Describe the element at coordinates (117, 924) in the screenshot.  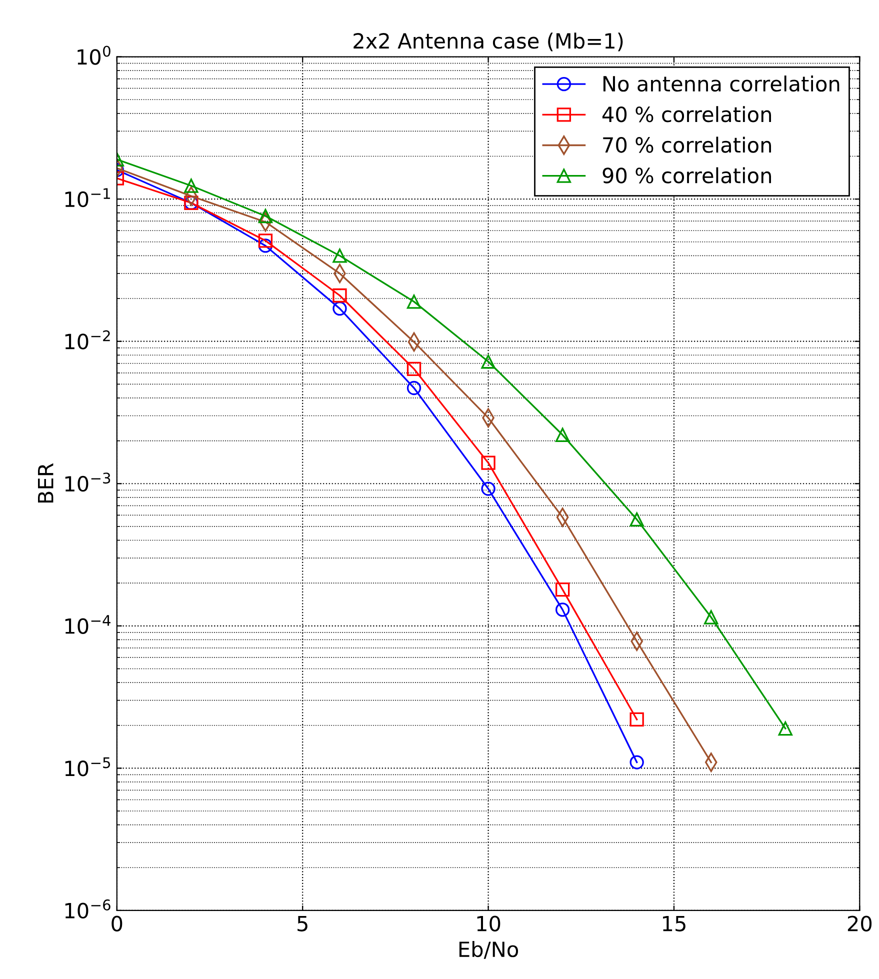
I see `x-tick-label: 0` at that location.